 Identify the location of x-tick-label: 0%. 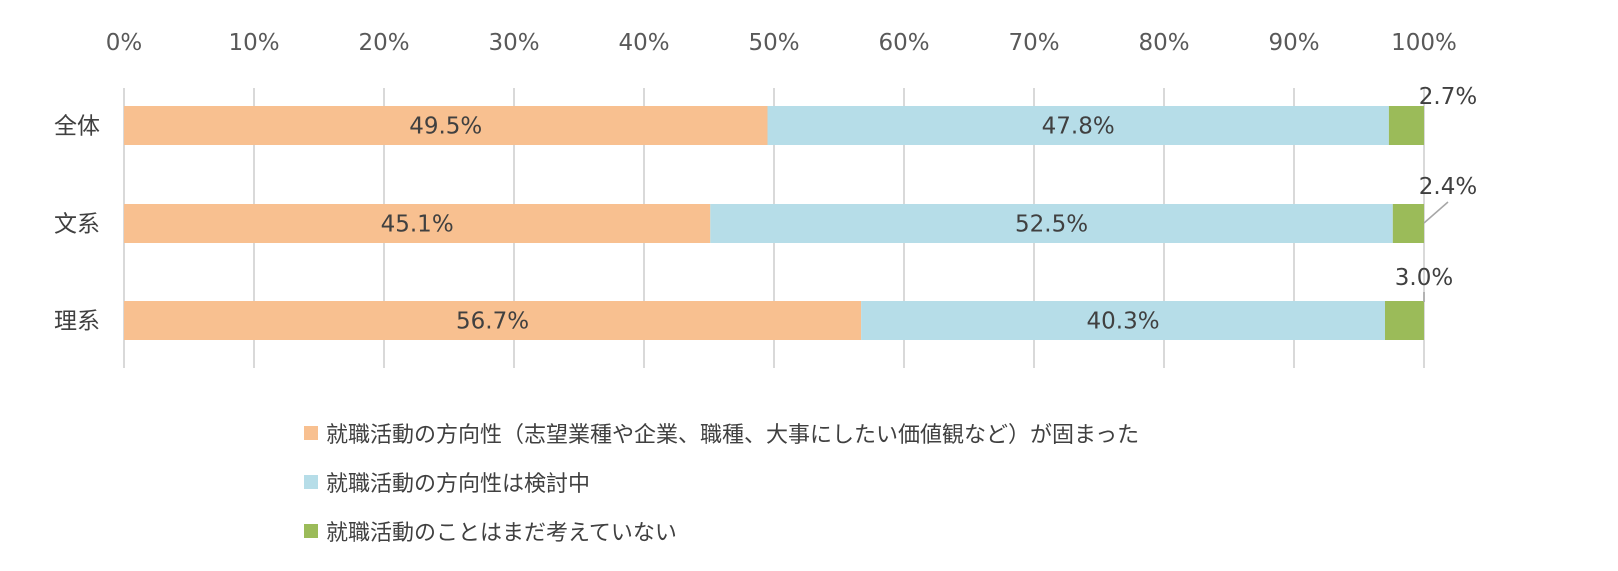
(124, 43).